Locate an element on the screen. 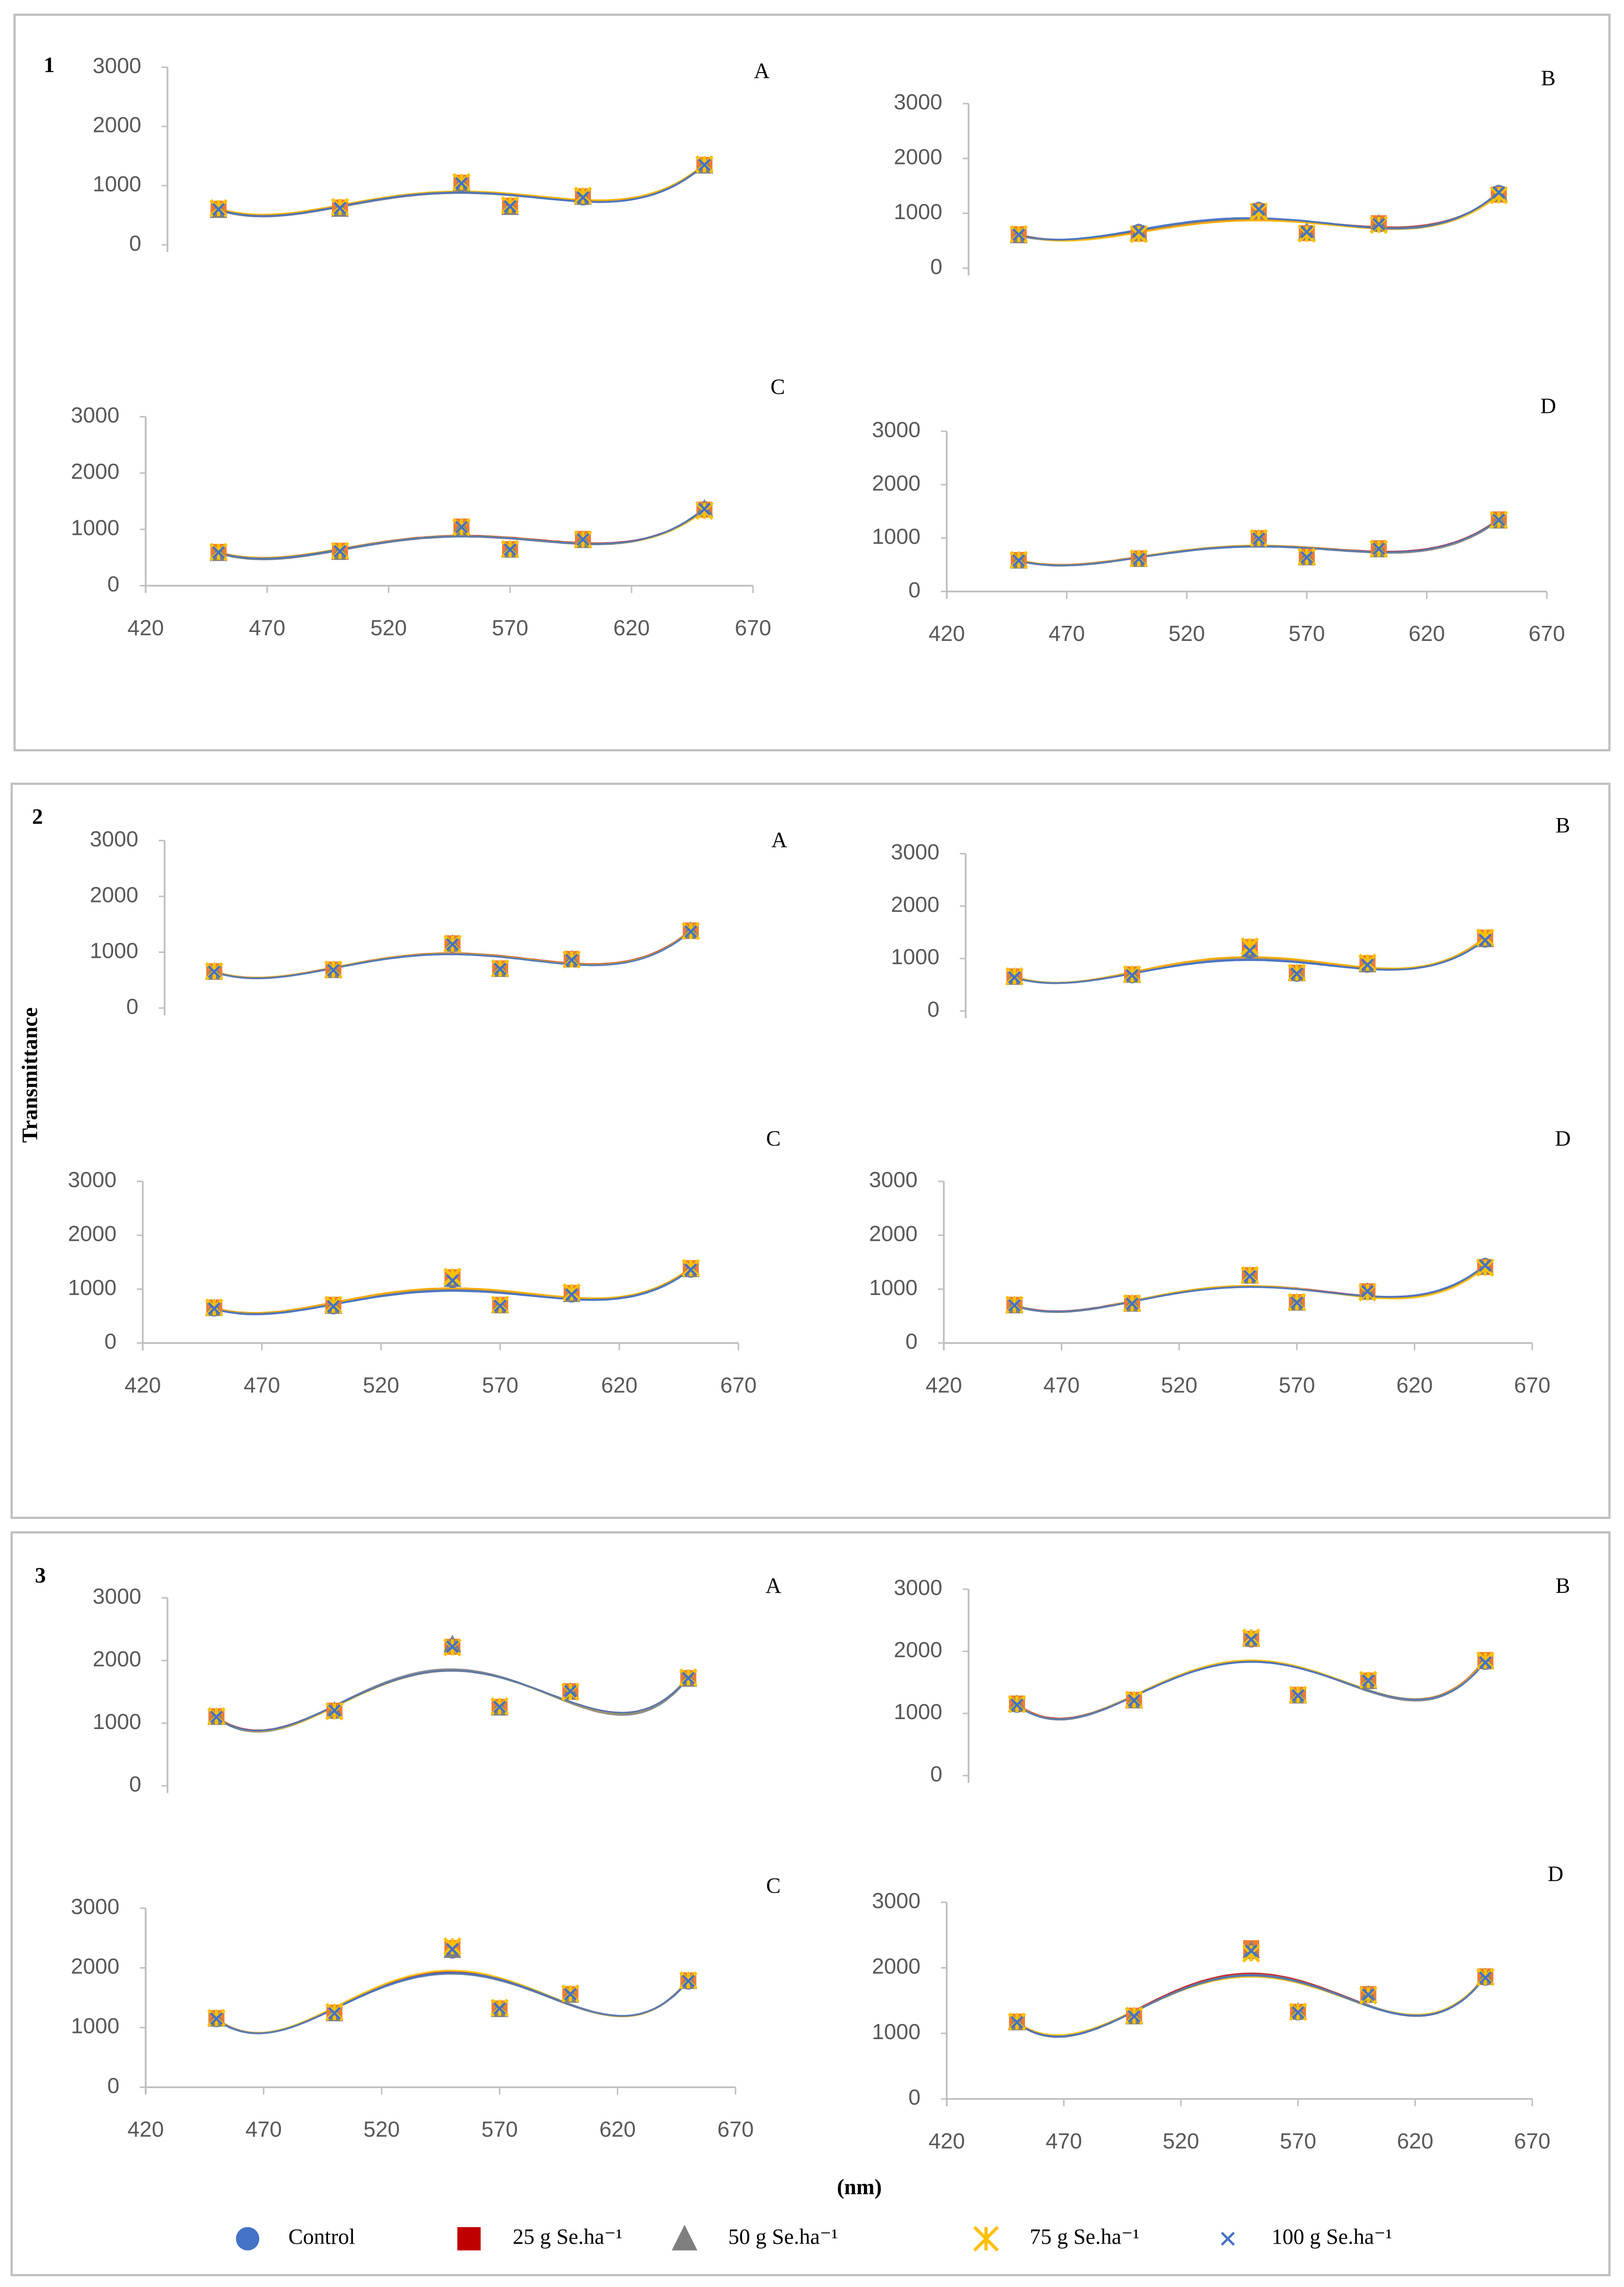 The width and height of the screenshot is (1624, 2287). legend-label: 75 g Se.ha⁻¹ is located at coordinates (1085, 2237).